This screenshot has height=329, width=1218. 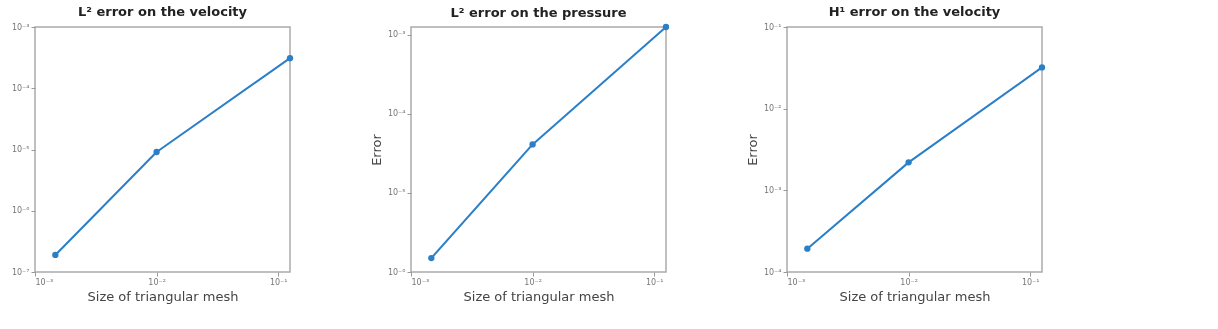 What do you see at coordinates (538, 12) in the screenshot?
I see `chart-title: L² error on the pressure` at bounding box center [538, 12].